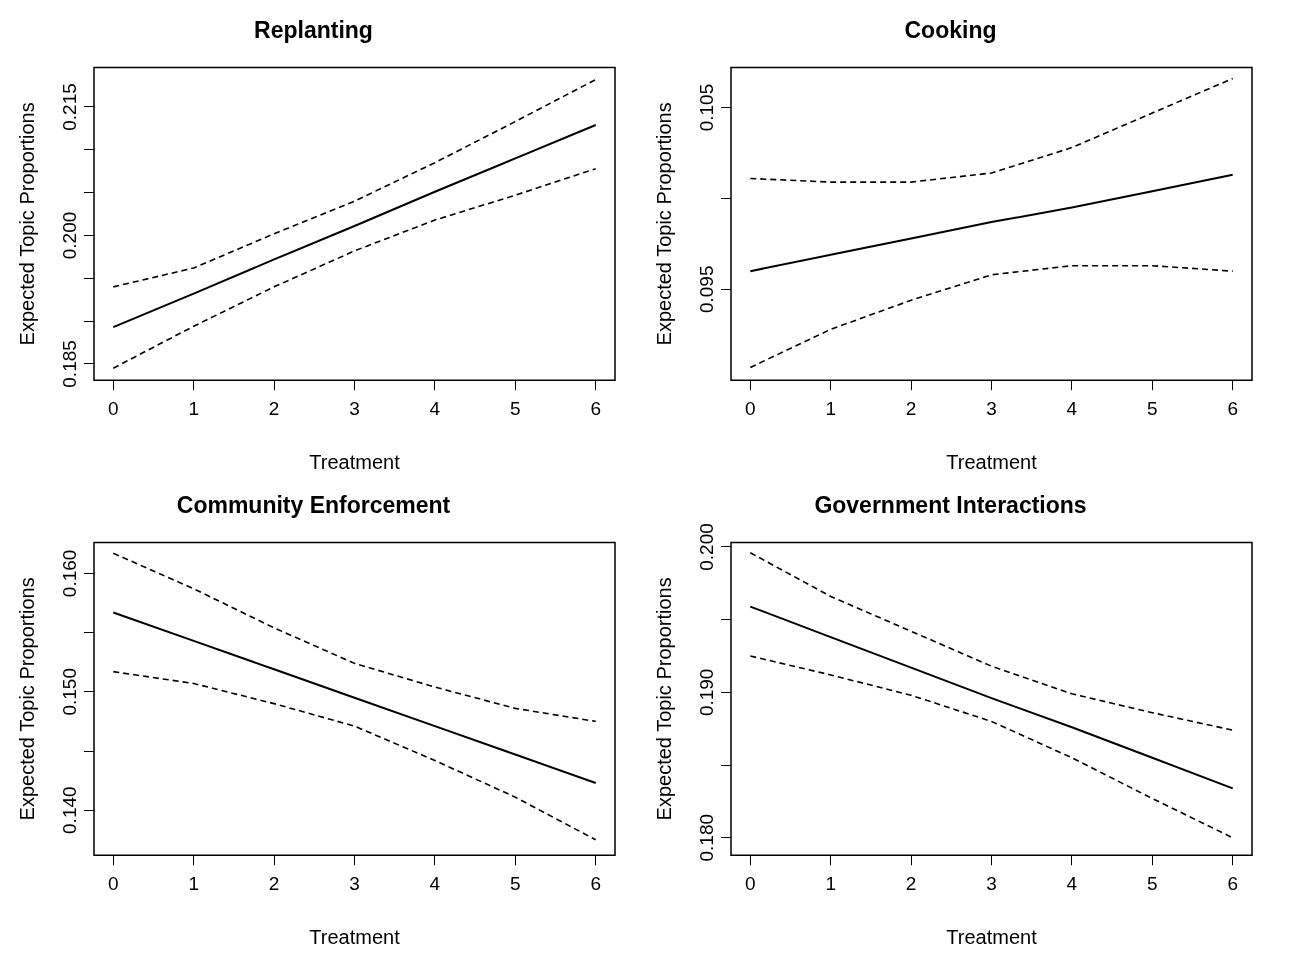 This screenshot has width=1291, height=966. I want to click on y-tick-label: 0.140, so click(69, 810).